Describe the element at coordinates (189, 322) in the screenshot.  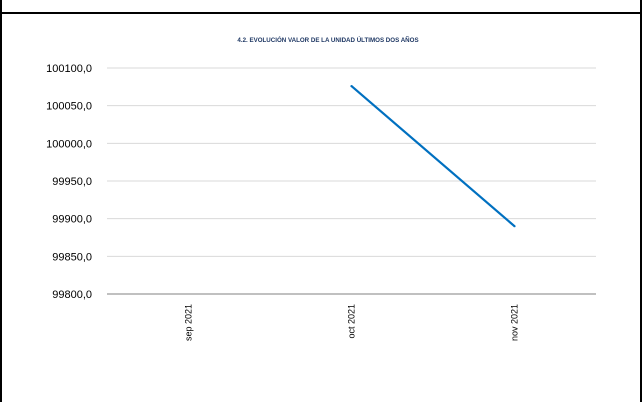
I see `x-tick-label: sep 2021` at that location.